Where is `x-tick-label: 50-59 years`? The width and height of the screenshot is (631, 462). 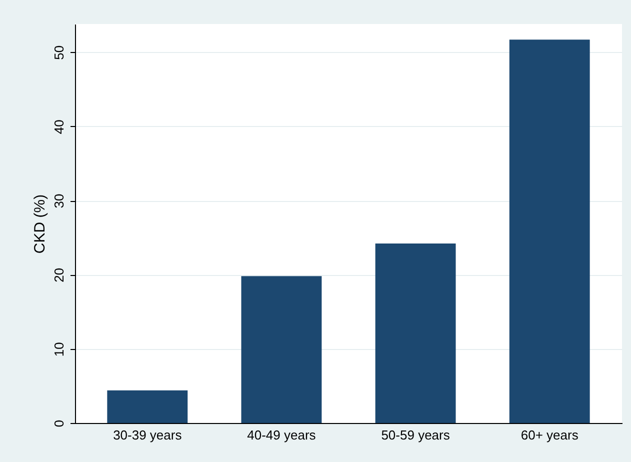
x-tick-label: 50-59 years is located at coordinates (415, 435).